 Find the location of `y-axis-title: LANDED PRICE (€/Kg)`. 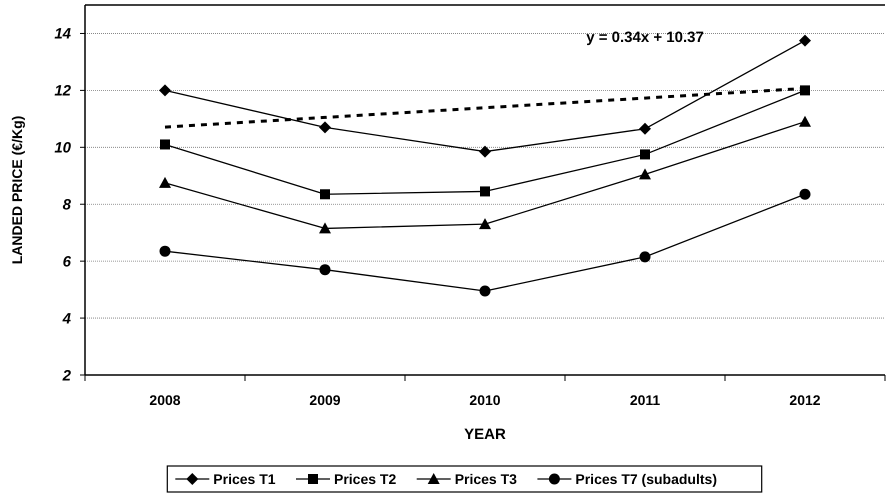

y-axis-title: LANDED PRICE (€/Kg) is located at coordinates (17, 190).